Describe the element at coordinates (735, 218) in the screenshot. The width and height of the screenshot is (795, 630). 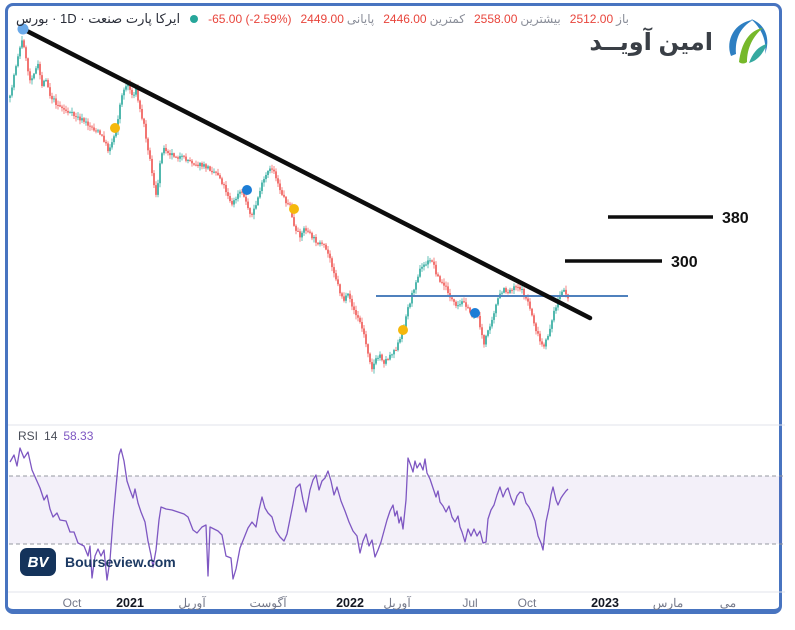
I see `target-level-label: 380` at that location.